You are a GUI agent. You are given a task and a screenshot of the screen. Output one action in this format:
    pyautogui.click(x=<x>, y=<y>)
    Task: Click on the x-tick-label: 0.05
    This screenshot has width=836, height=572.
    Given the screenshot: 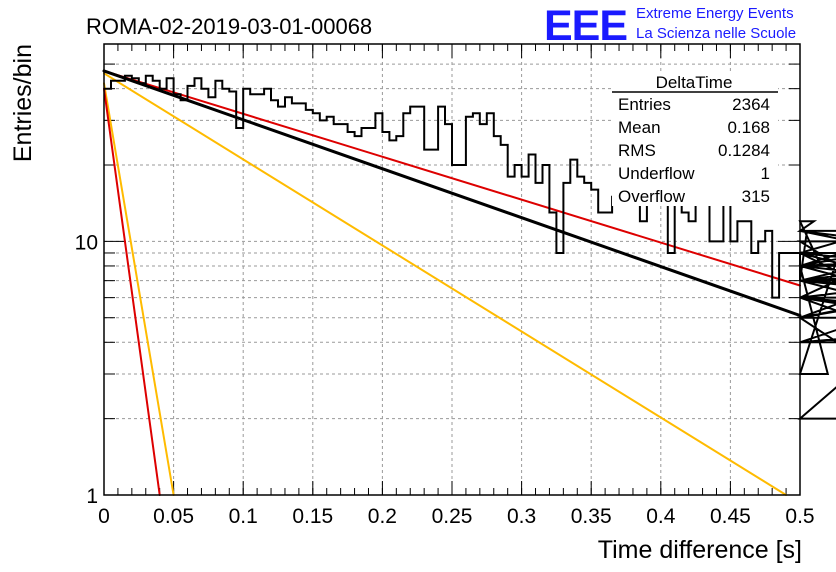 What is the action you would take?
    pyautogui.click(x=173, y=516)
    